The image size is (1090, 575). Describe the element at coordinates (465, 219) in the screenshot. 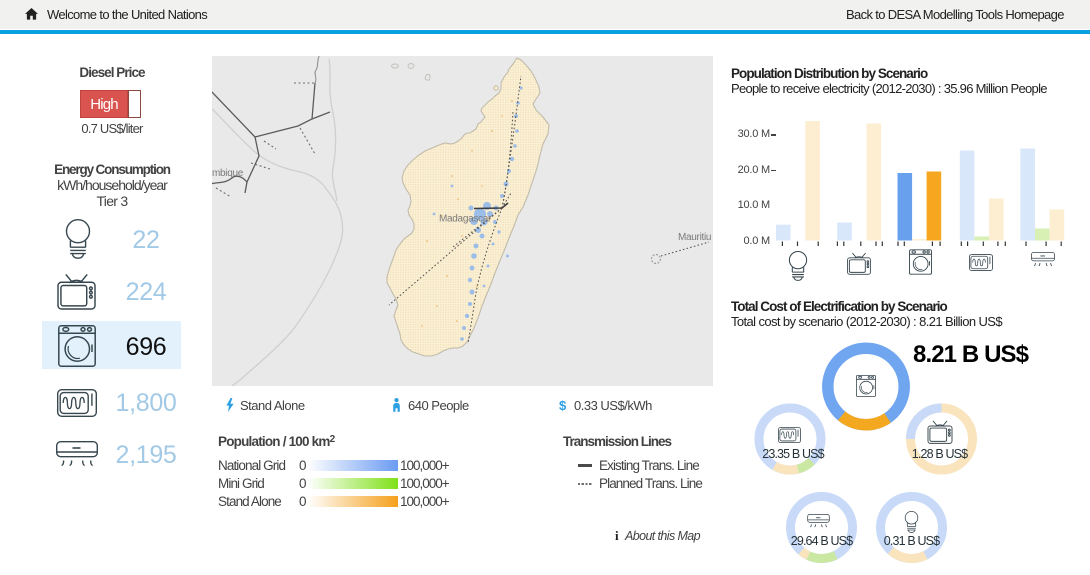

I see `svg-text: Madagascar` at that location.